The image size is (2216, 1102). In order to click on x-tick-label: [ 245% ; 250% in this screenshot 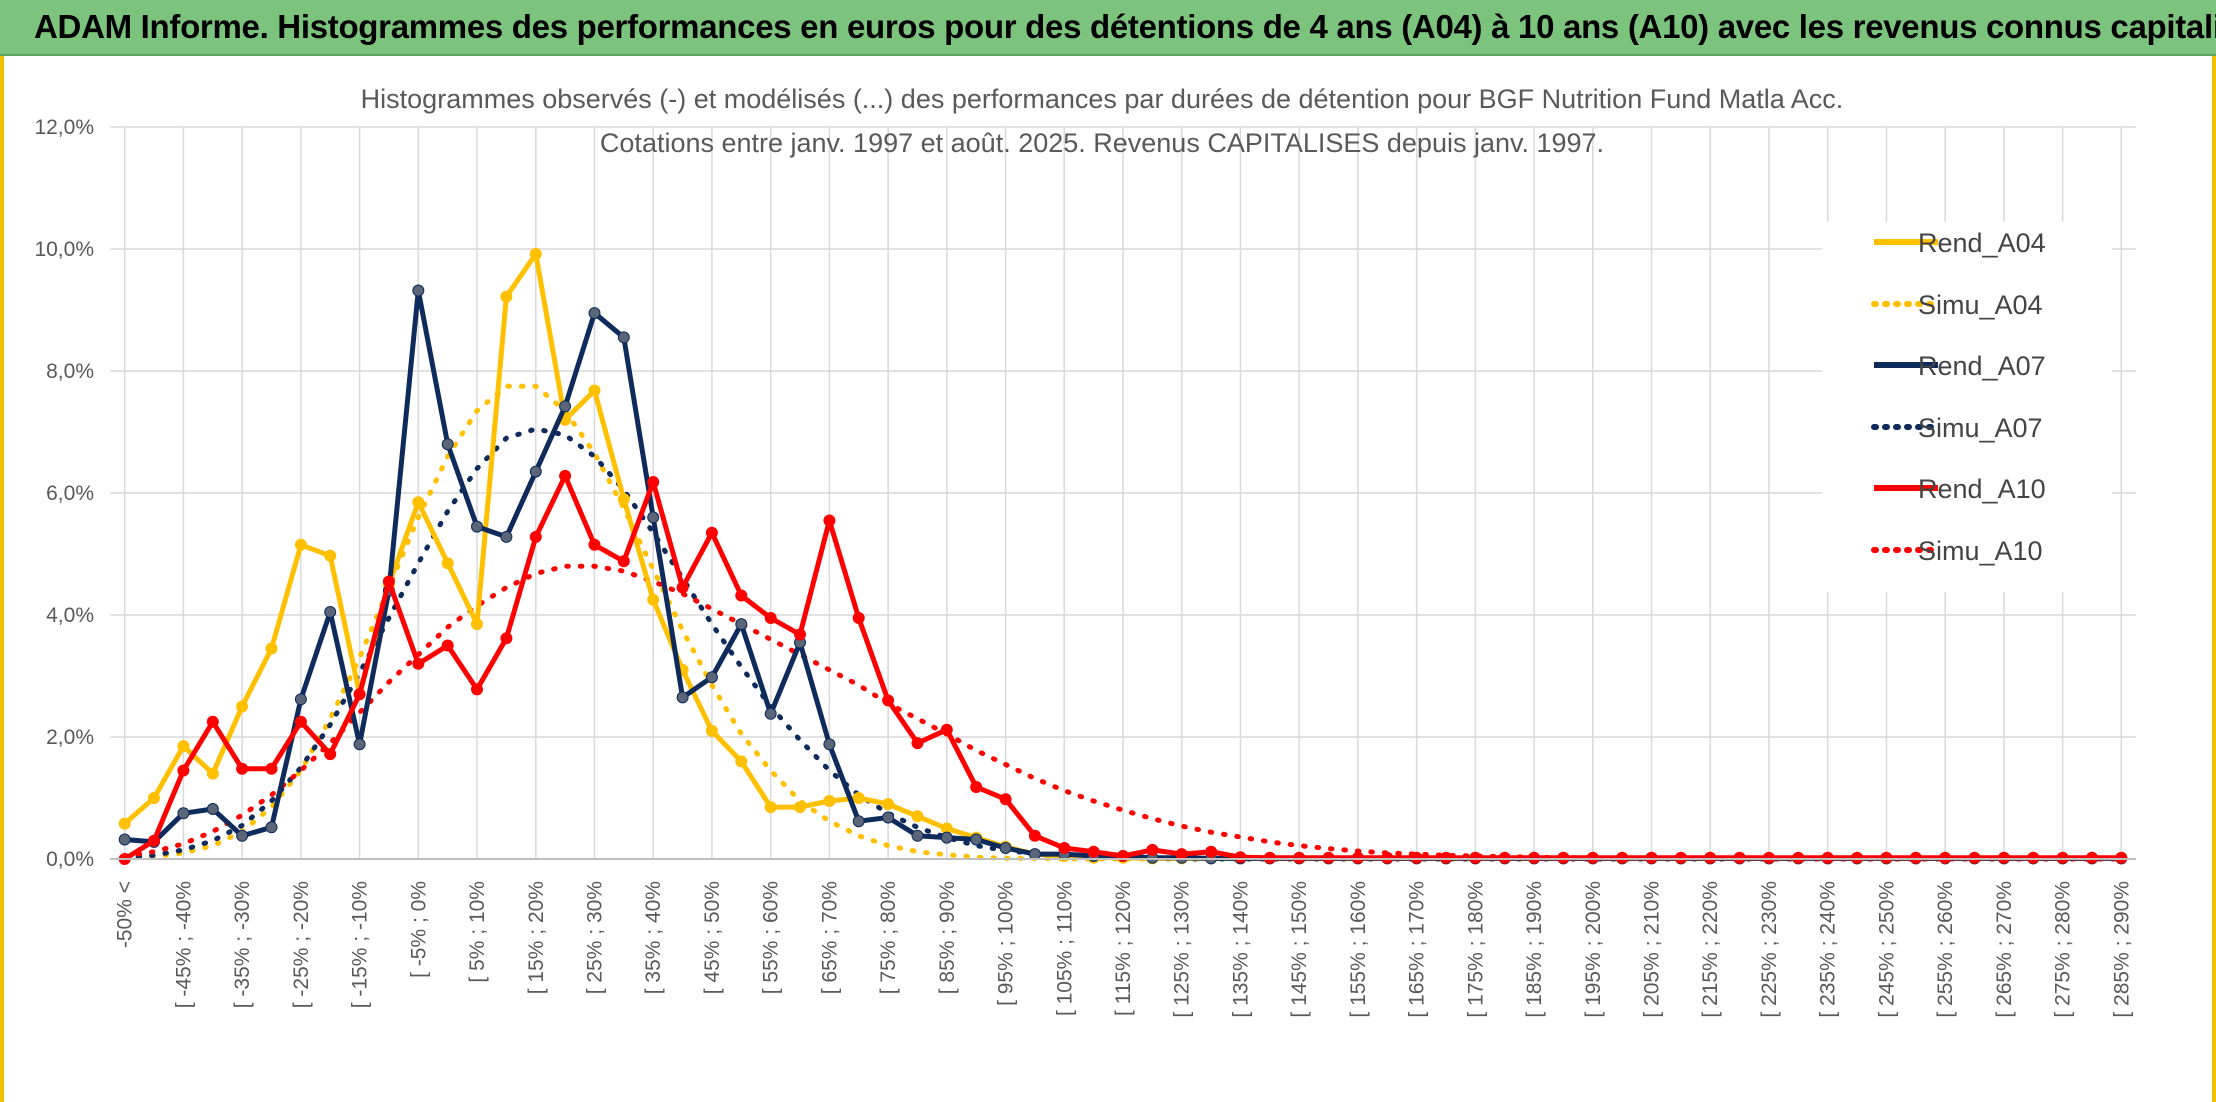, I will do `click(1886, 949)`.